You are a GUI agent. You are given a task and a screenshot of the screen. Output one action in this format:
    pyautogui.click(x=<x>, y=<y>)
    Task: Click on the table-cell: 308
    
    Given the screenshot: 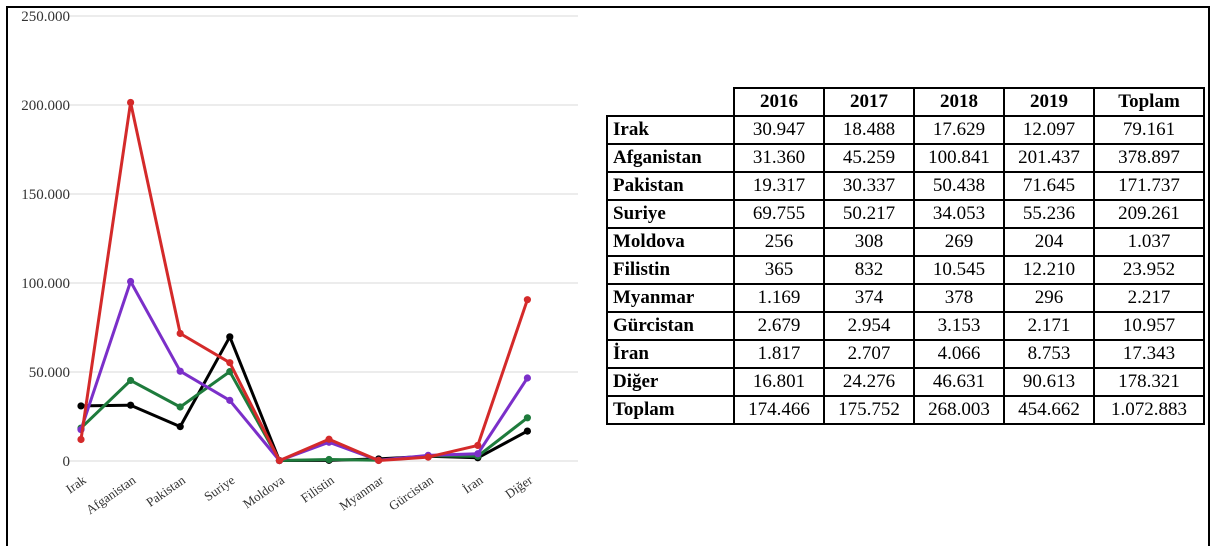 What is the action you would take?
    pyautogui.click(x=869, y=242)
    